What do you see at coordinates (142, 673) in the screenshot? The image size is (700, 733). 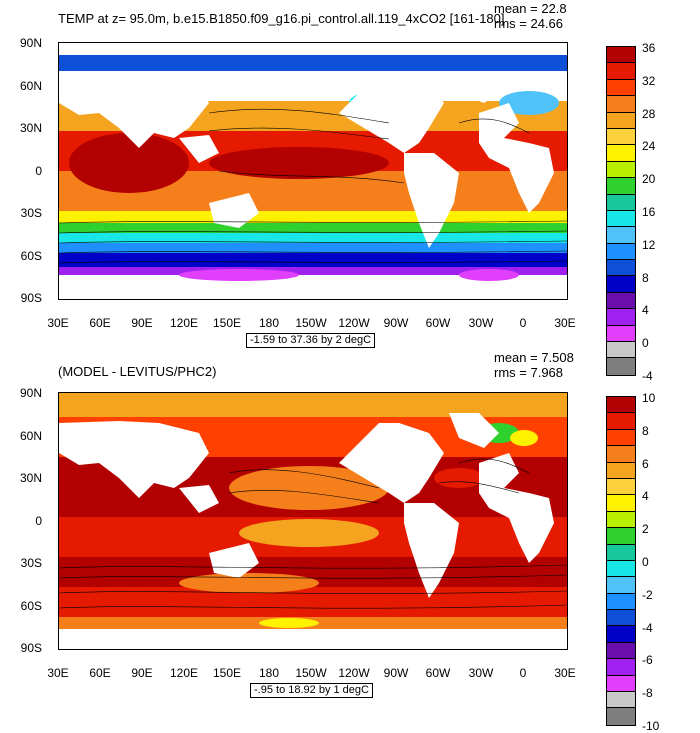 I see `panel2-lon-label: 90E` at bounding box center [142, 673].